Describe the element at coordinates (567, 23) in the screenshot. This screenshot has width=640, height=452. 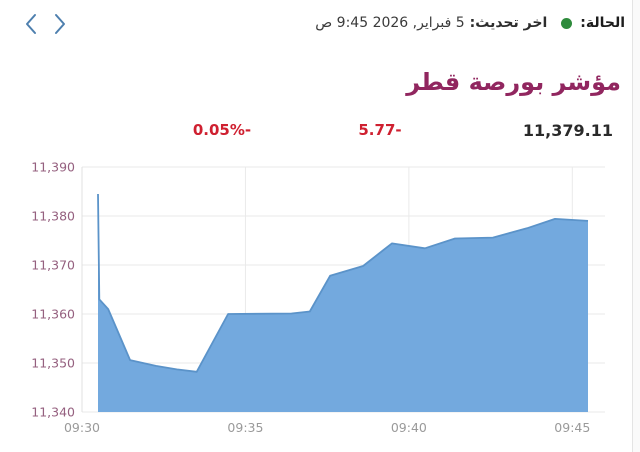
I see `status-dot-icon` at that location.